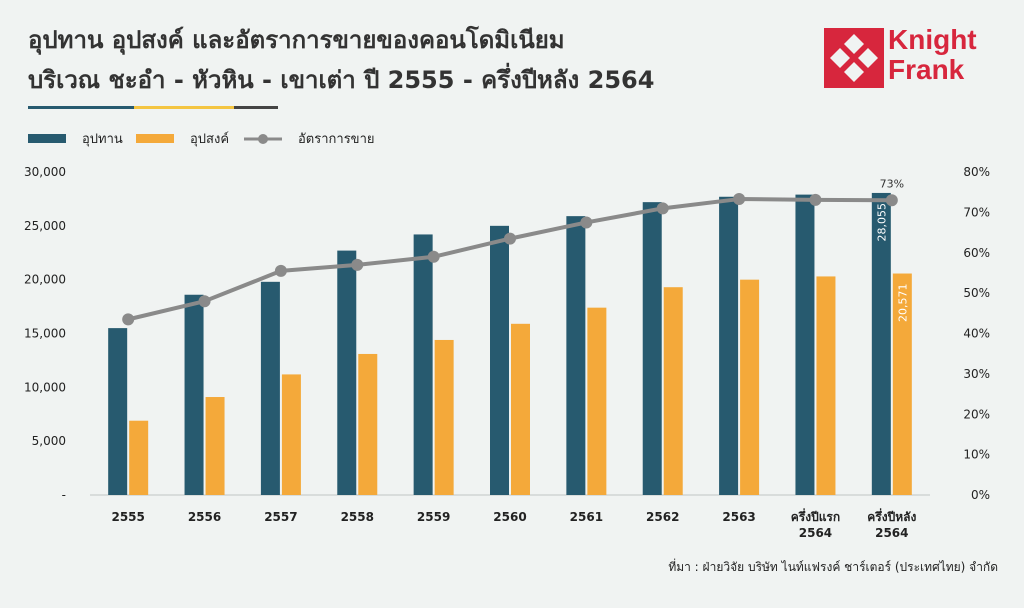 This screenshot has width=1024, height=608. Describe the element at coordinates (45, 280) in the screenshot. I see `left-tick-label: 20,000` at that location.